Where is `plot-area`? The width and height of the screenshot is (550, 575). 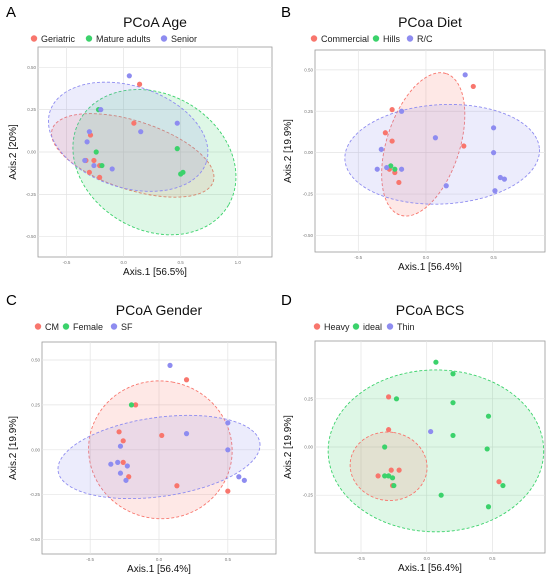
plot-area is located at coordinates (430, 151).